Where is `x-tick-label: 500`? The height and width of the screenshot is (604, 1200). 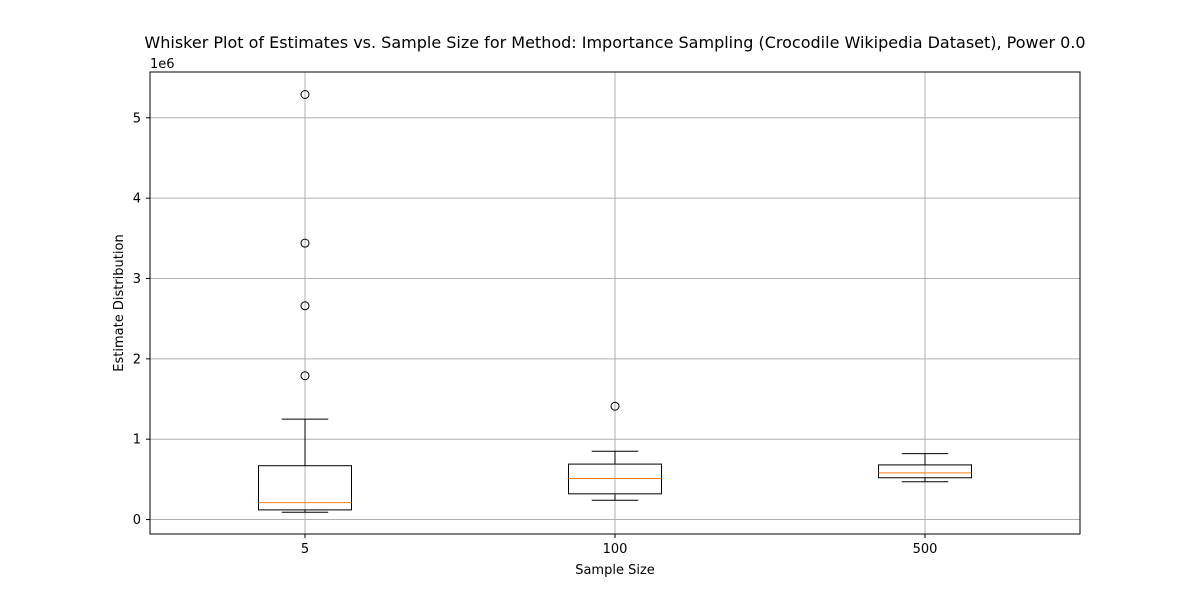 x-tick-label: 500 is located at coordinates (925, 549).